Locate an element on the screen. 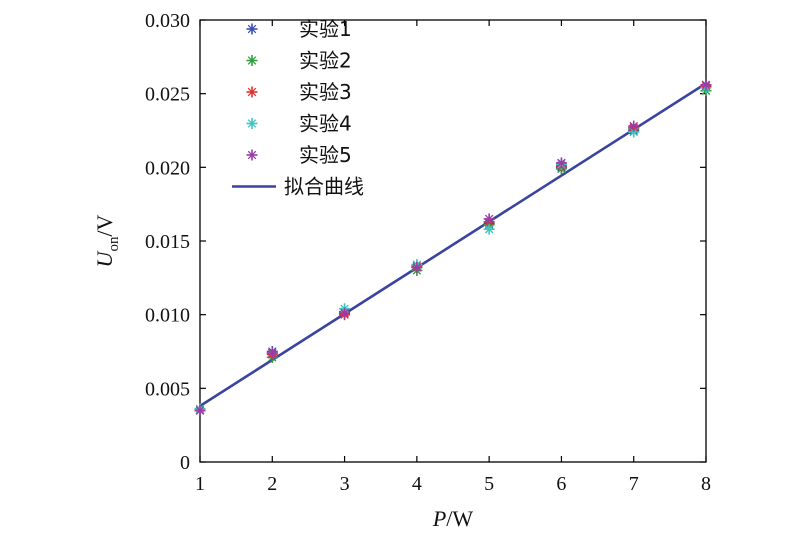 This screenshot has width=800, height=536. y-tick-label: 0.005 is located at coordinates (167, 389).